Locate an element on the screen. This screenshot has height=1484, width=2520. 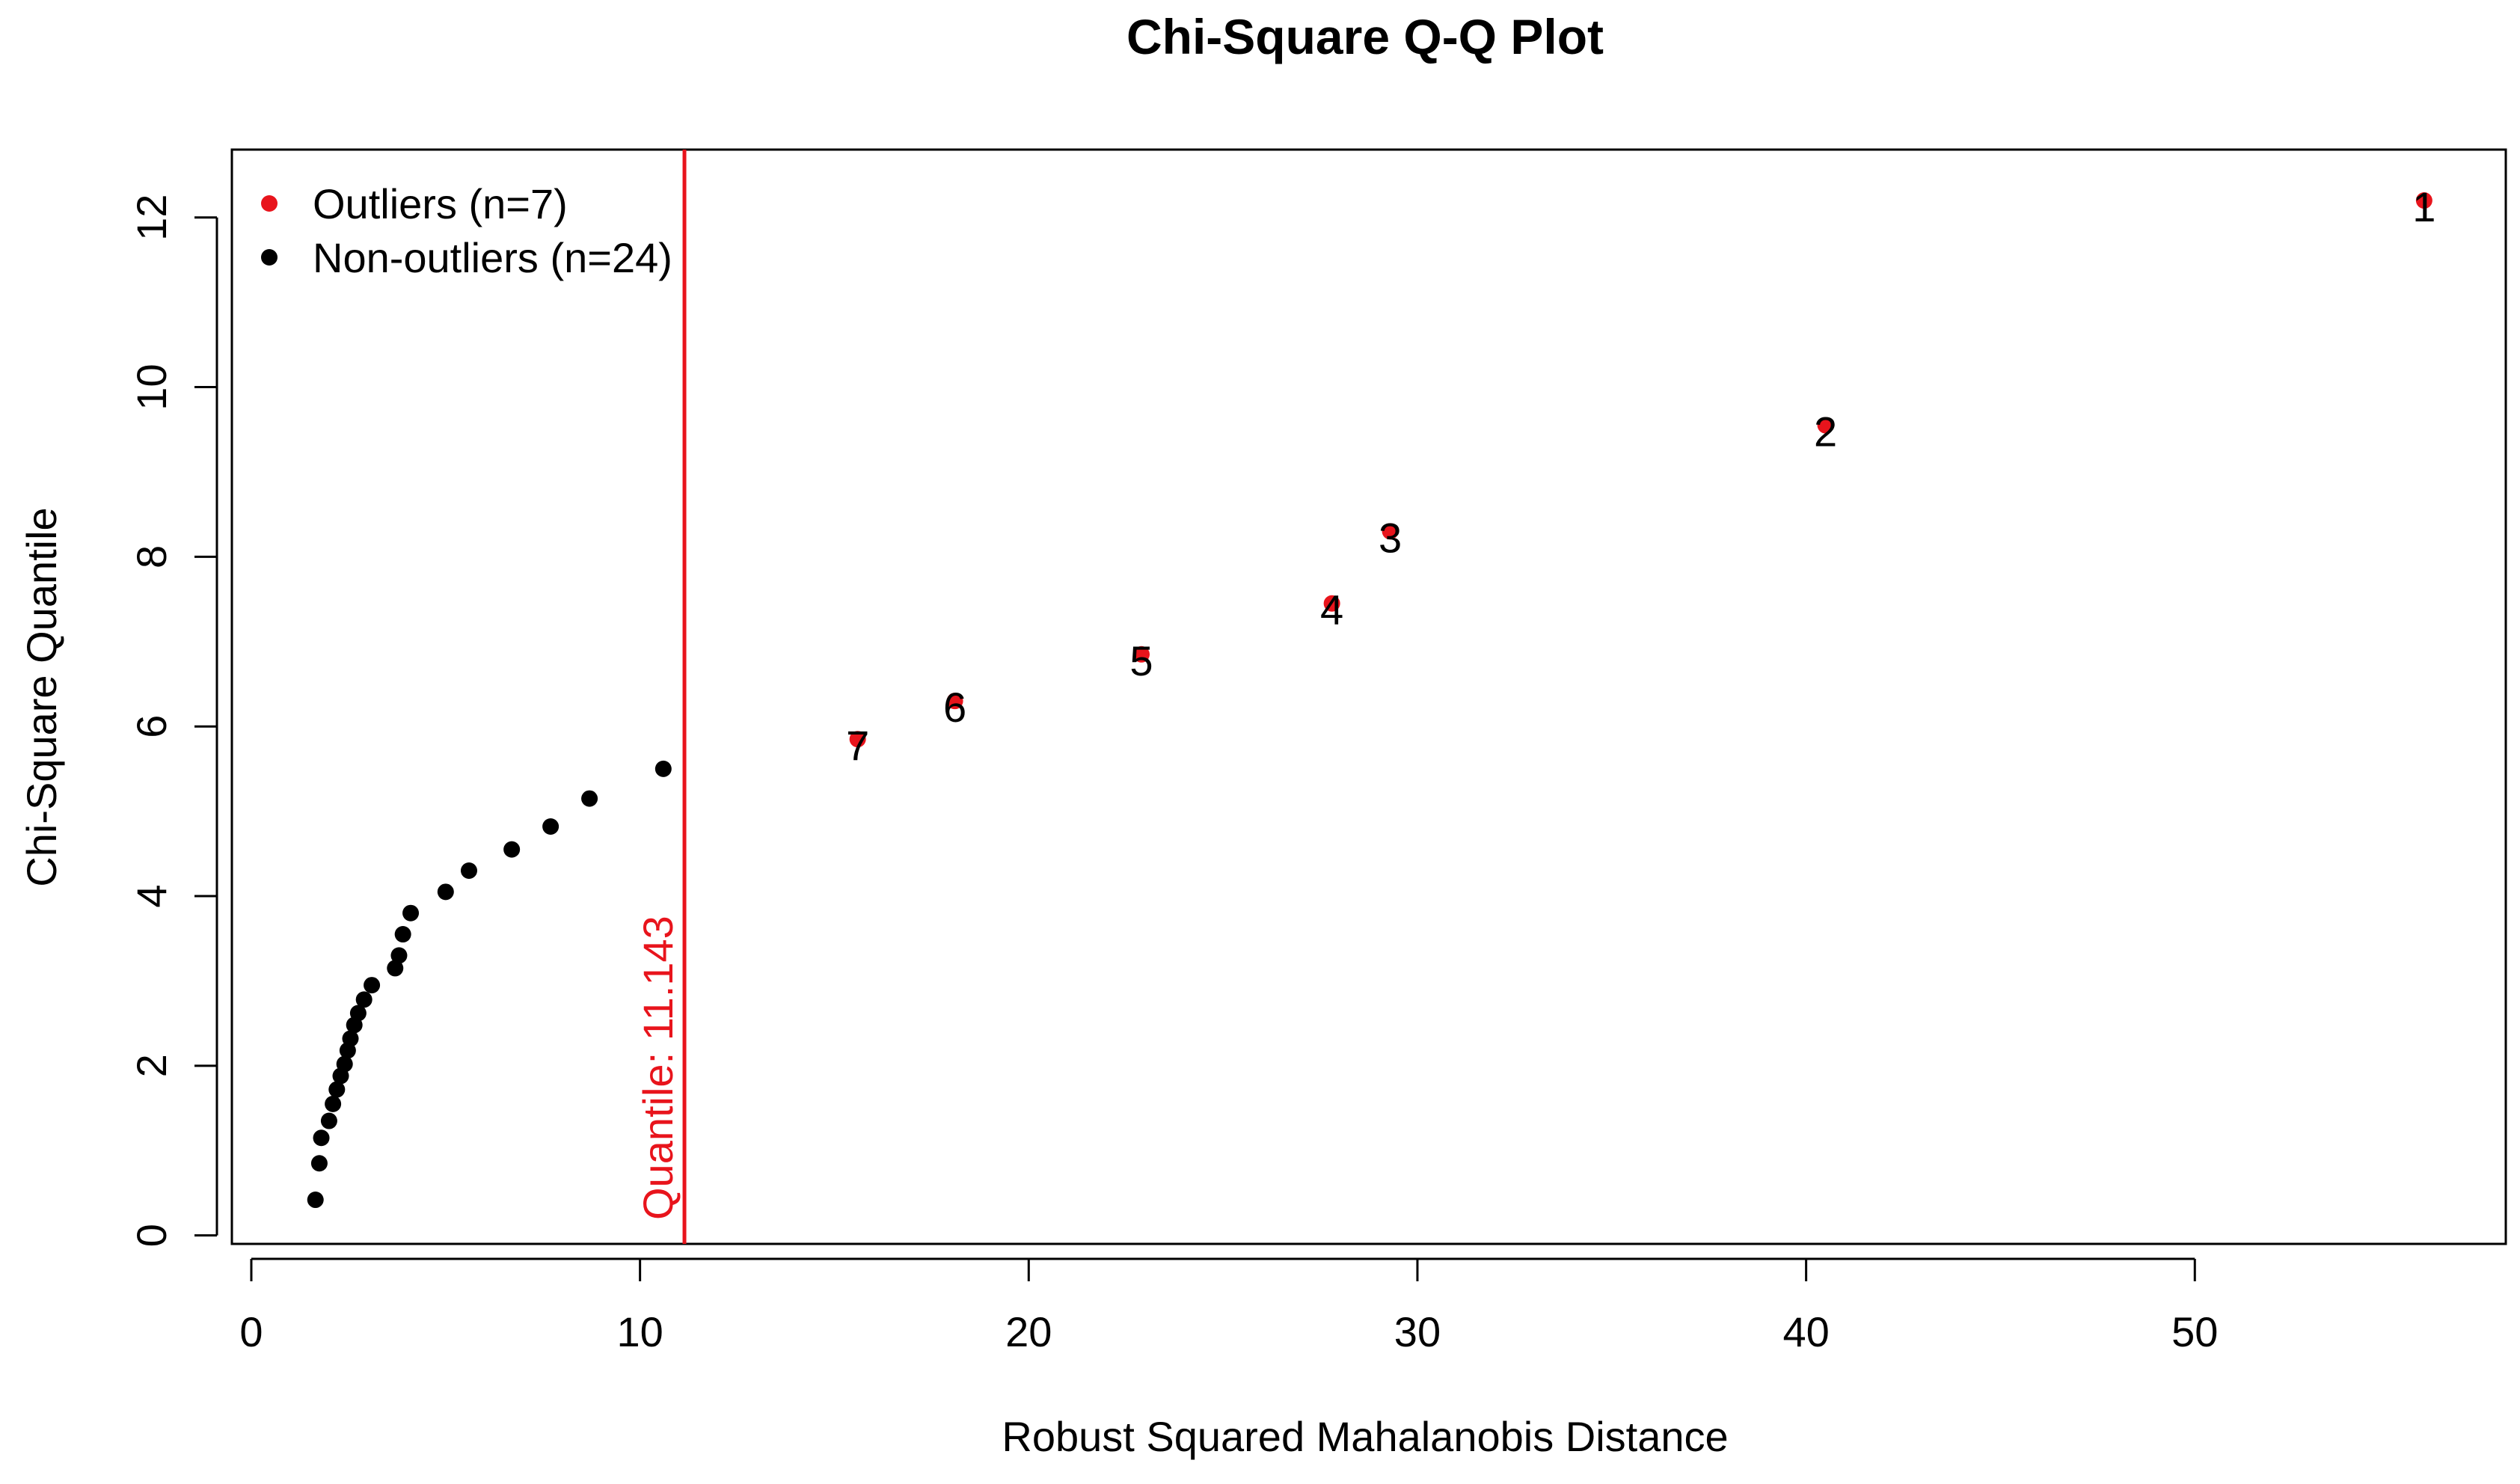
y-axis: 0 2 4 6 8 10 12 is located at coordinates (173, 720).